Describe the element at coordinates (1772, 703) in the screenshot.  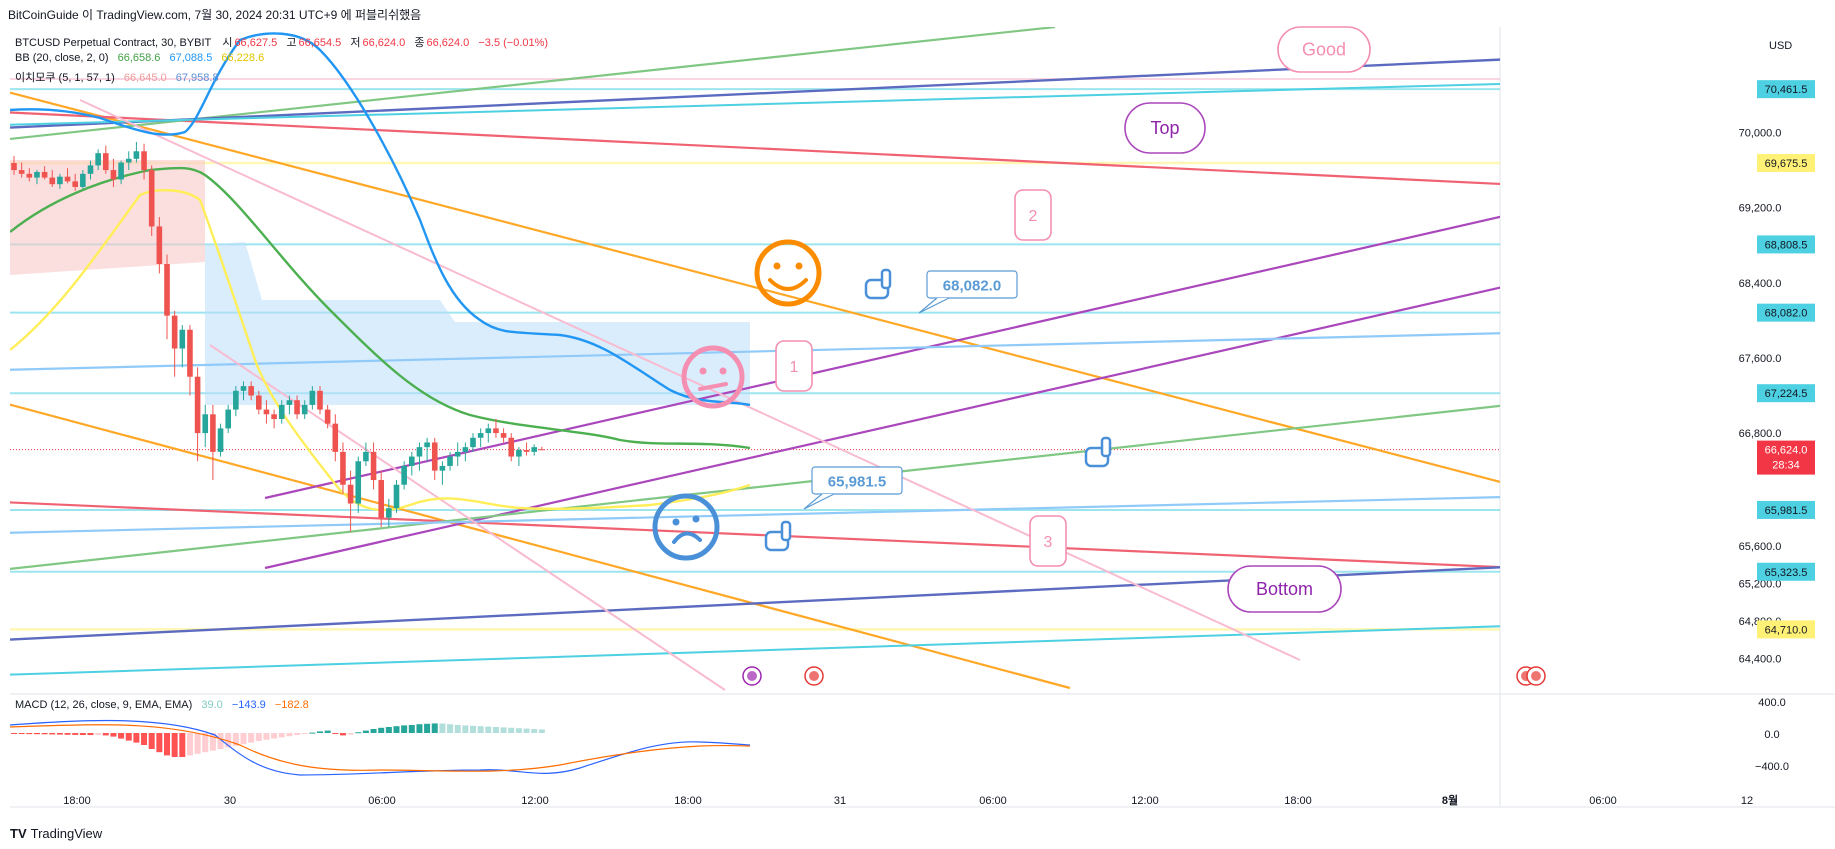
I see `macd-tick-0: 400.0` at that location.